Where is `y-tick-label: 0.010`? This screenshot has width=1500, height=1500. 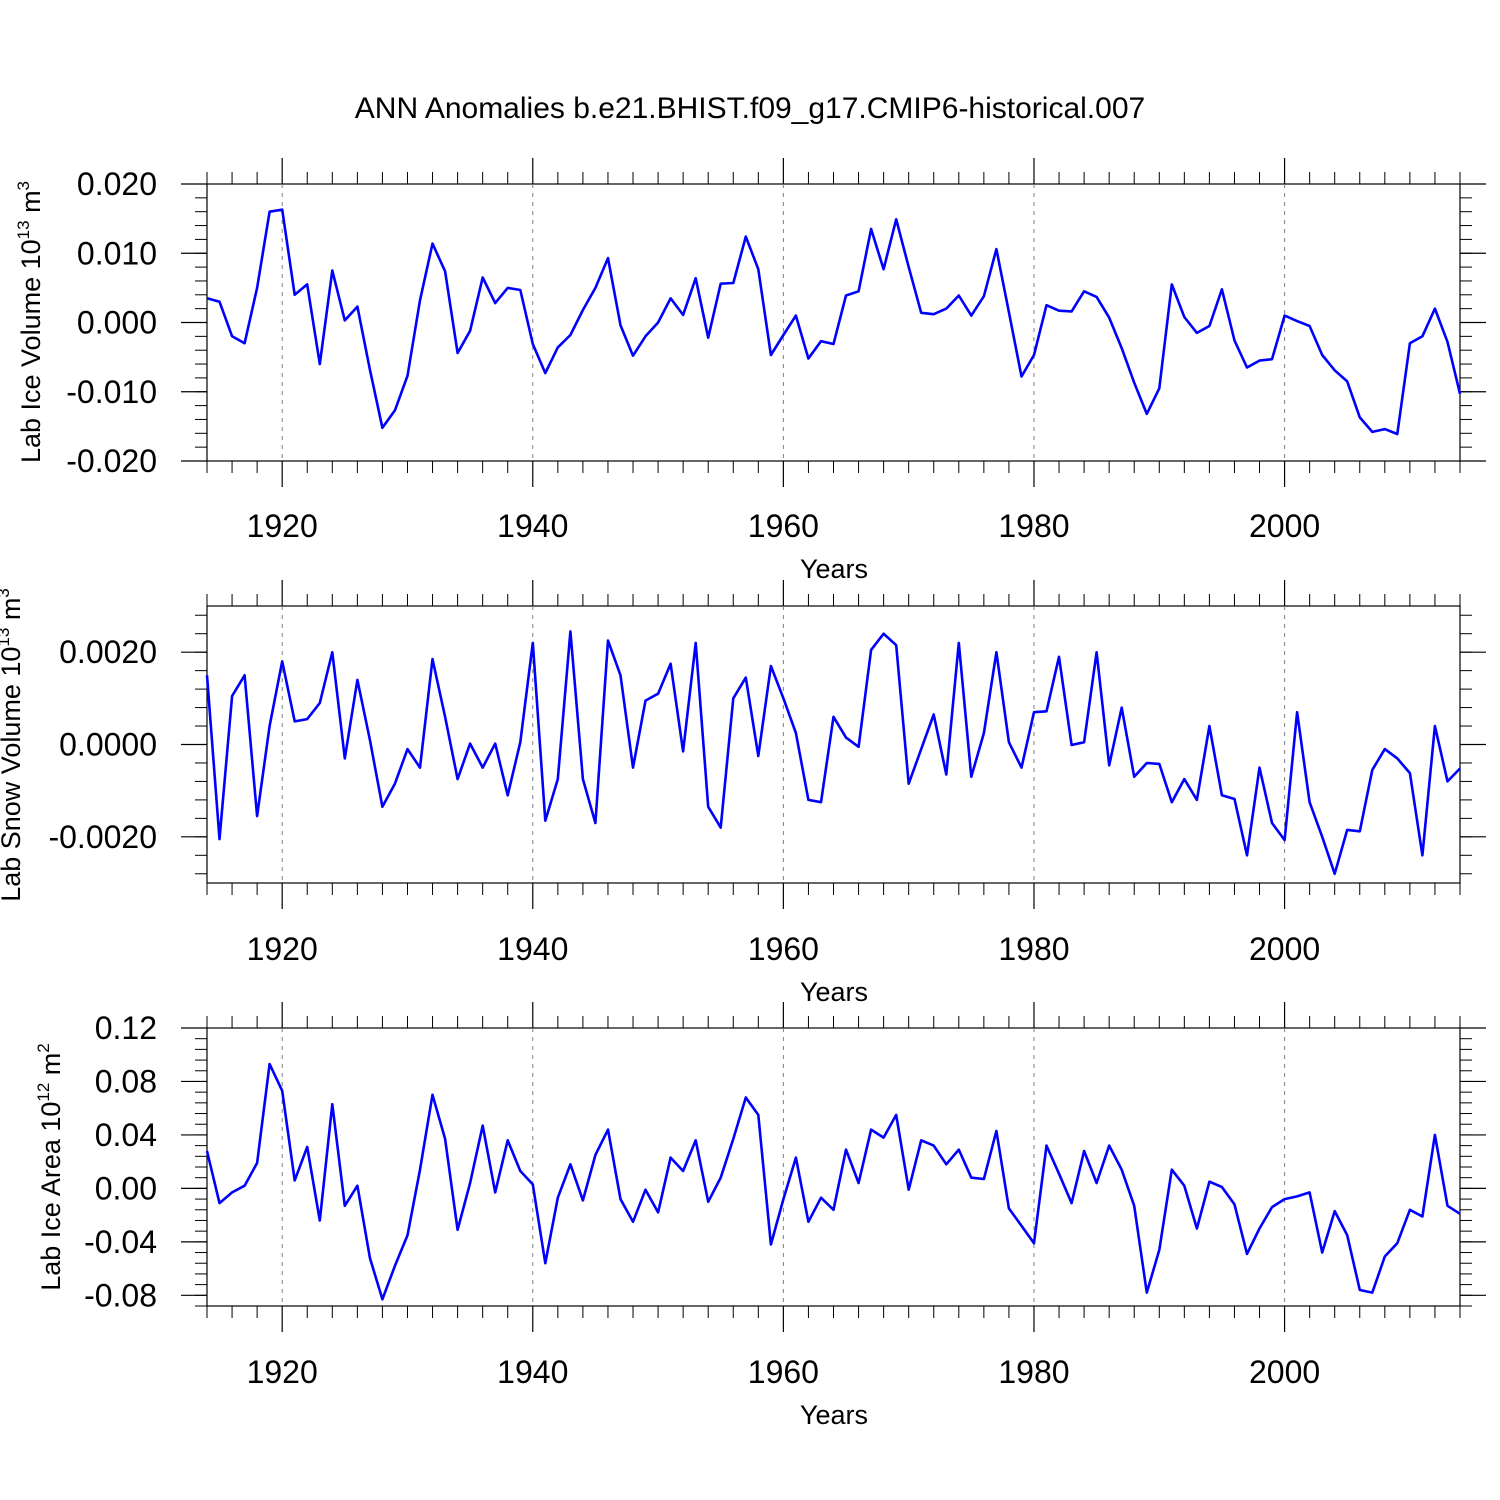
y-tick-label: 0.010 is located at coordinates (117, 253).